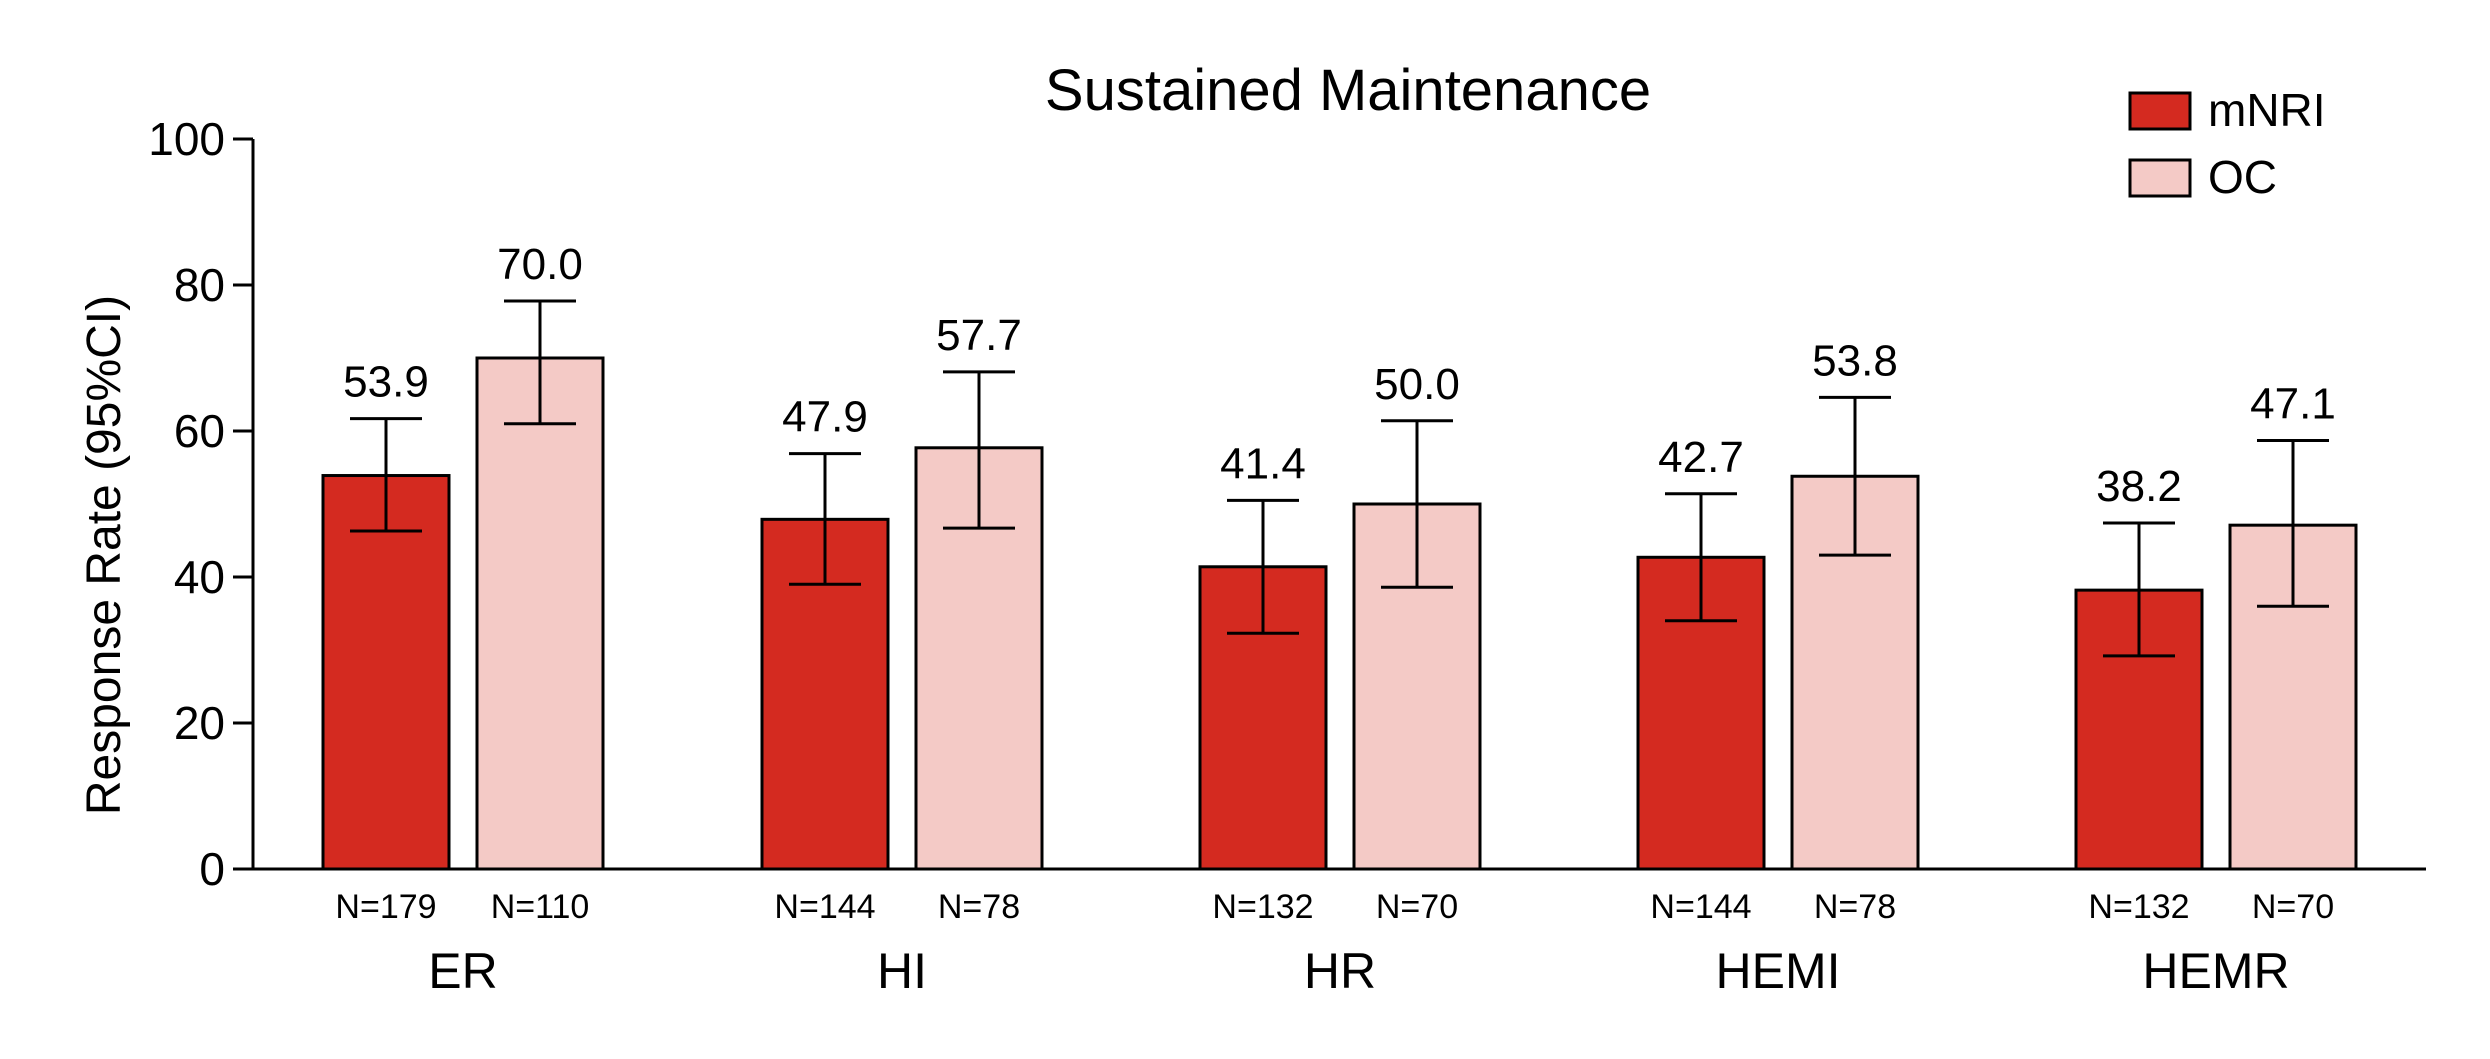  I want to click on x-tick-label: HR, so click(1340, 971).